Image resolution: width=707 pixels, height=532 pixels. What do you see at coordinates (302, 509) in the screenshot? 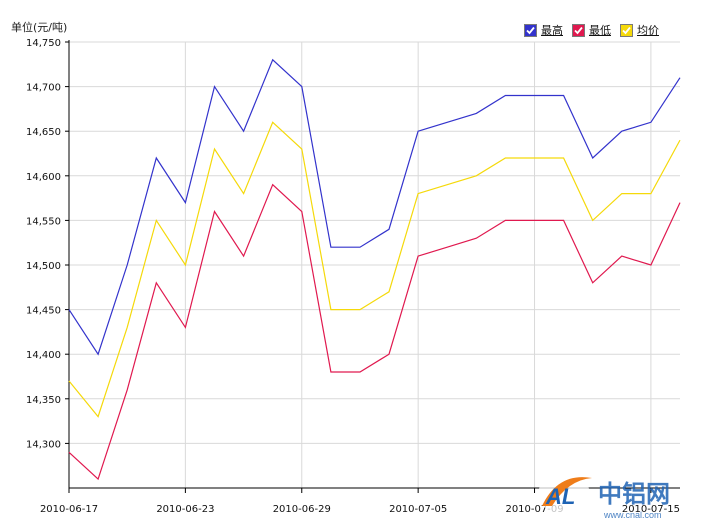
I see `x-tick-label: 2010-06-29` at bounding box center [302, 509].